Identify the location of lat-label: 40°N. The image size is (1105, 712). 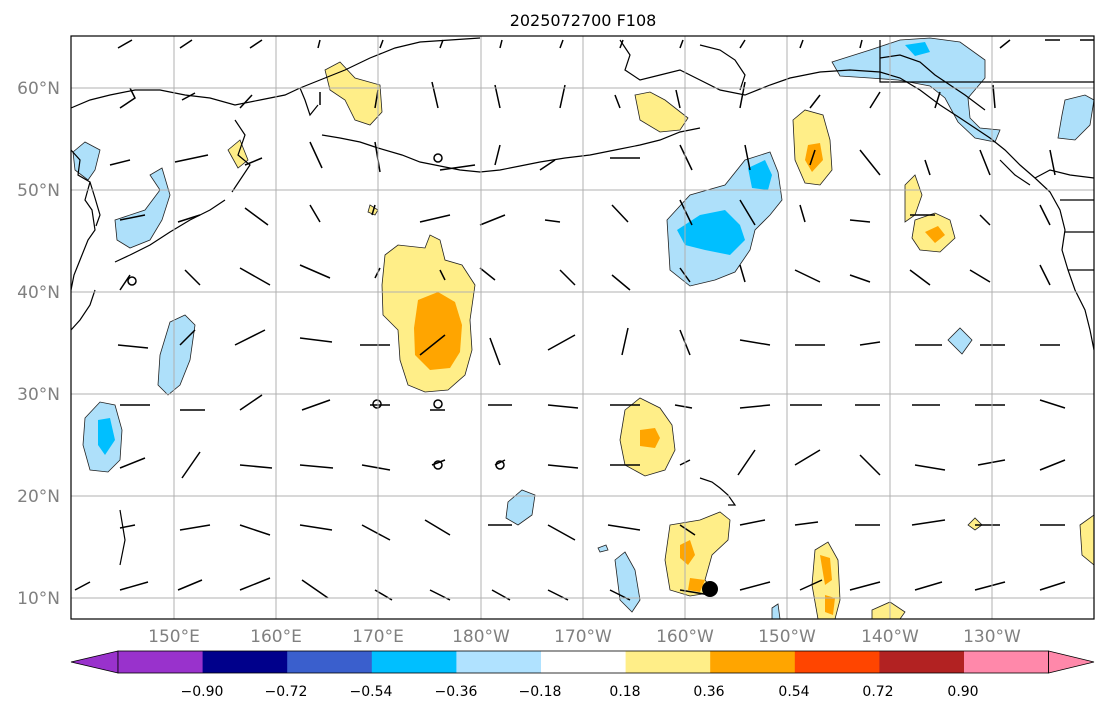
(38, 293).